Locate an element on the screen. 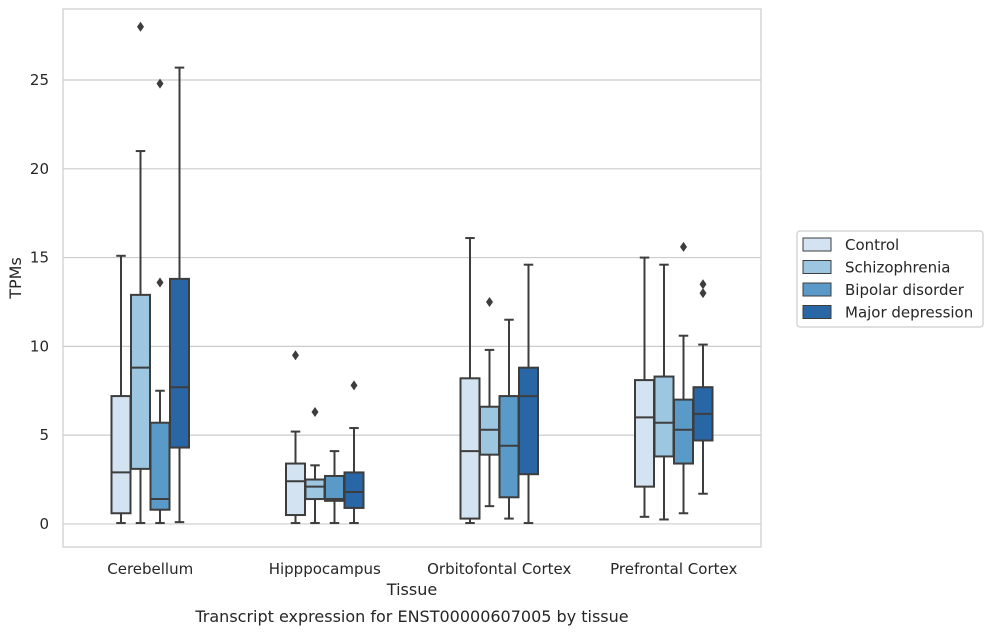  x-tick-label: Orbitofontal Cortex is located at coordinates (499, 569).